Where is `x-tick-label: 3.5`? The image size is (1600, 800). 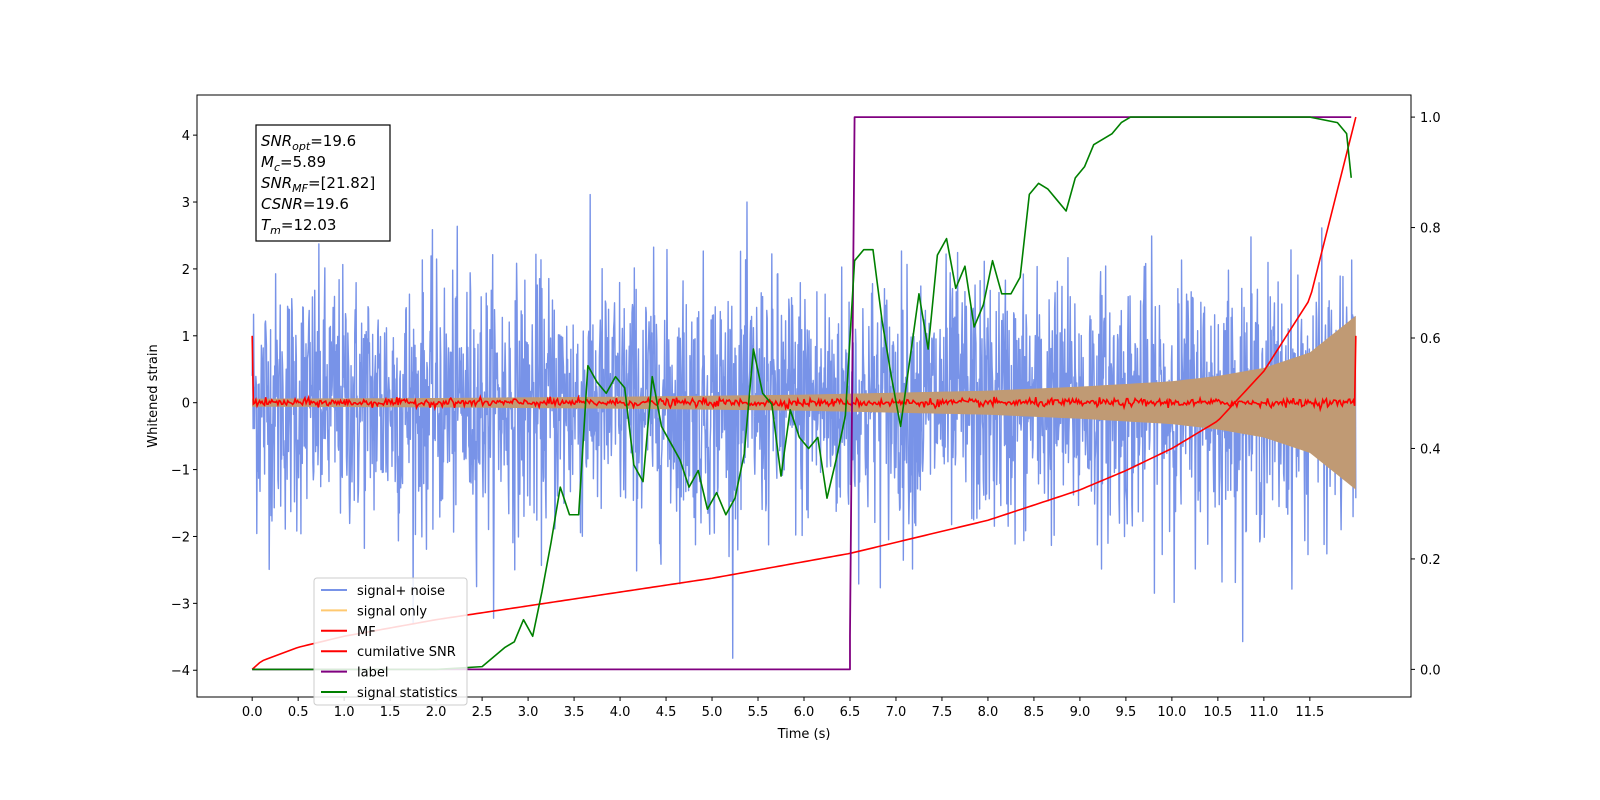
x-tick-label: 3.5 is located at coordinates (574, 712).